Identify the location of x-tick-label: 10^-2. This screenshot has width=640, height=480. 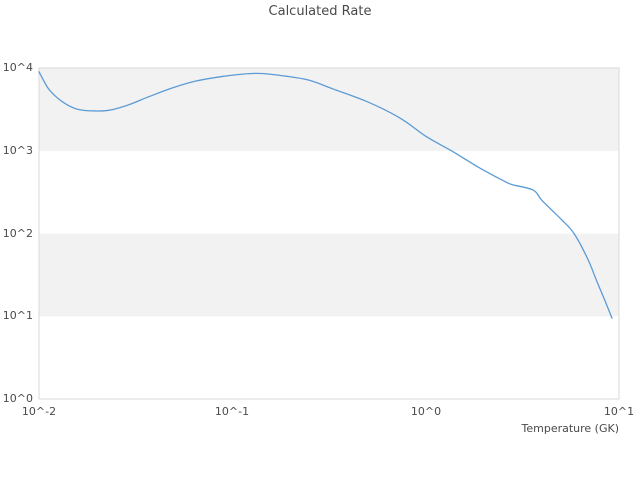
(39, 411).